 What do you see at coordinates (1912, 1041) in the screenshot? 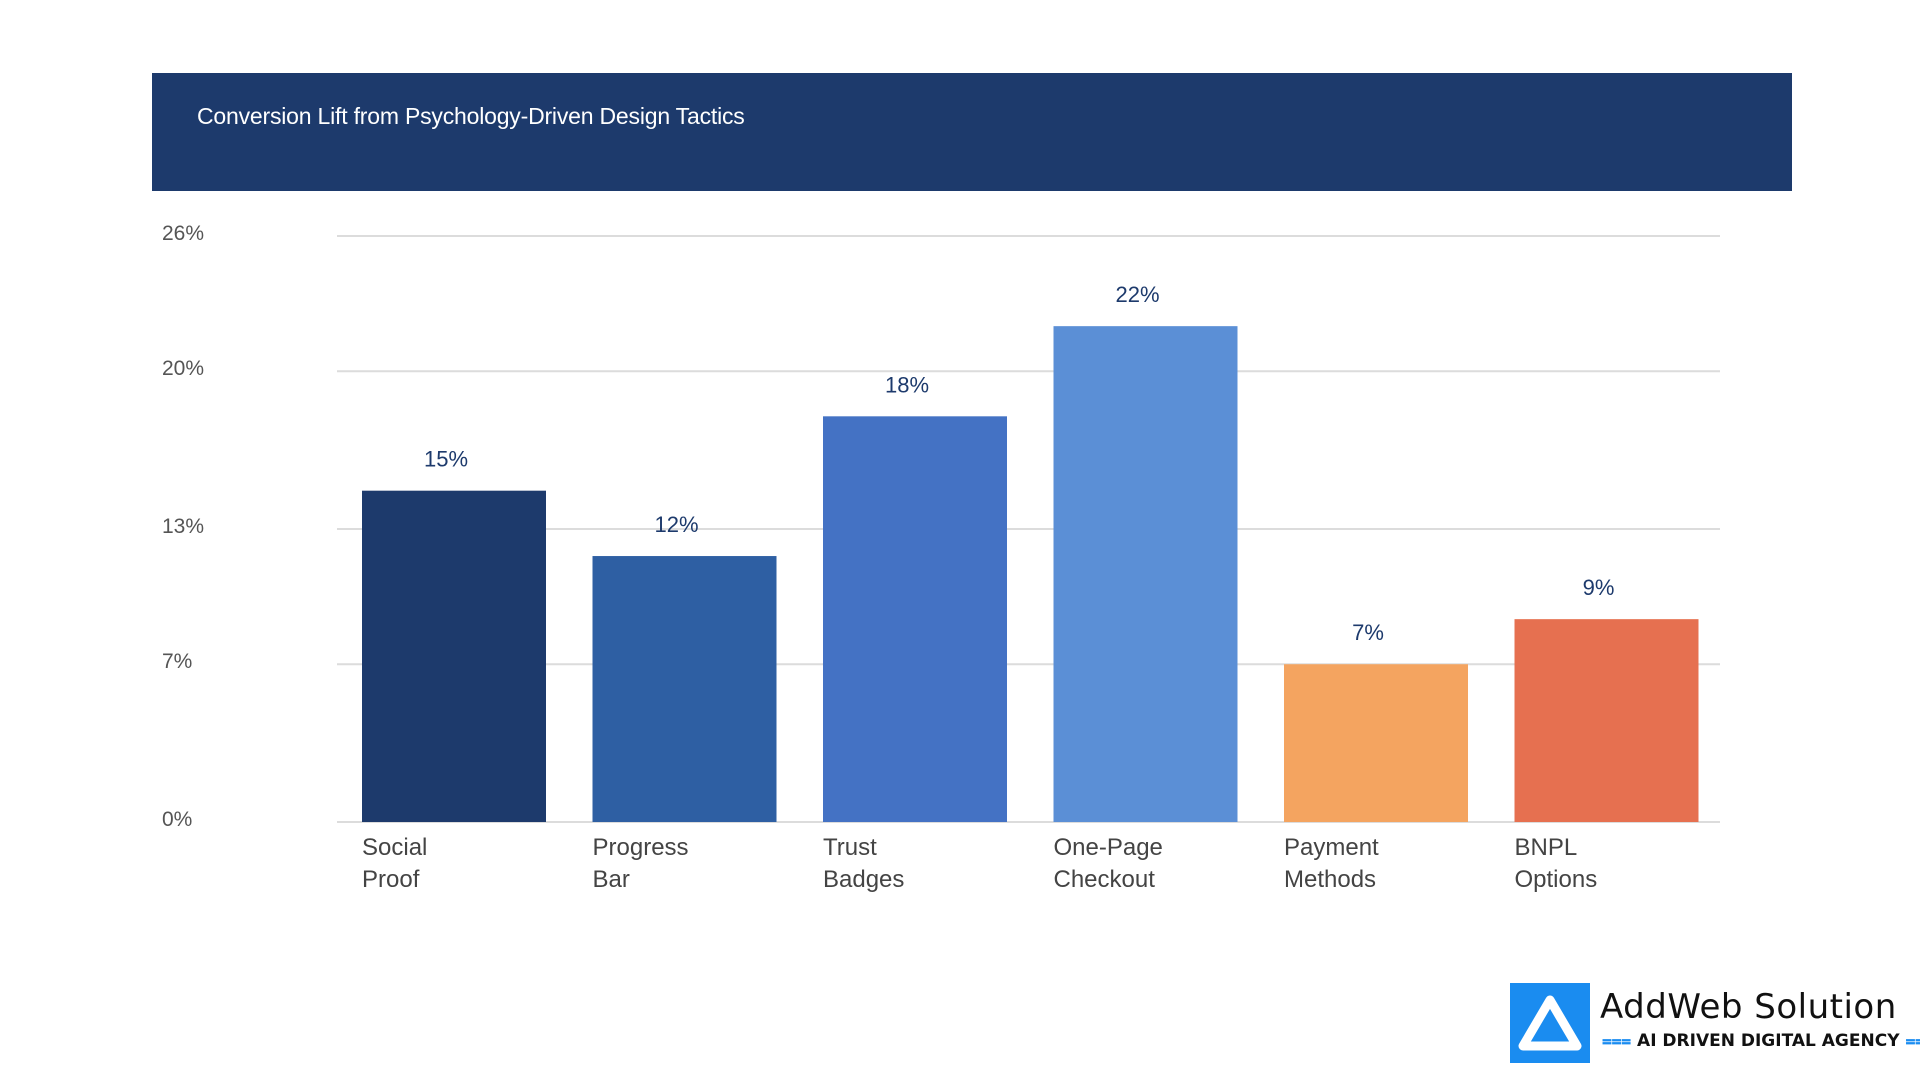
I see `speed-lines-right-icon: ⩶` at bounding box center [1912, 1041].